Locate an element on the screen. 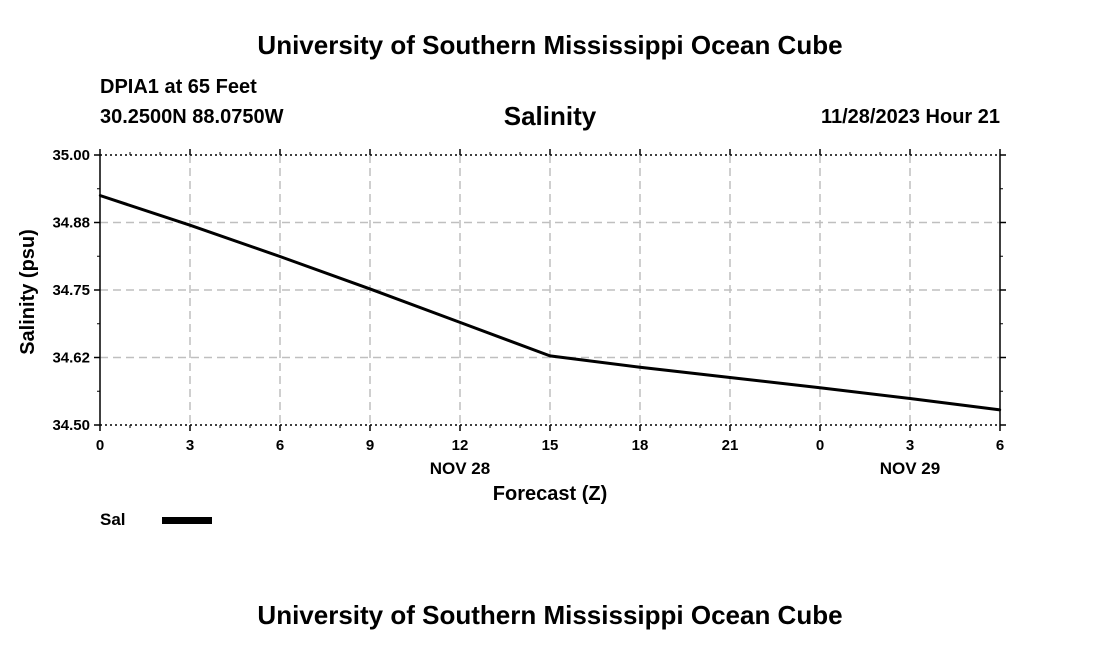 The image size is (1100, 650). station-coordinates: 30.2500N 88.0750W is located at coordinates (192, 117).